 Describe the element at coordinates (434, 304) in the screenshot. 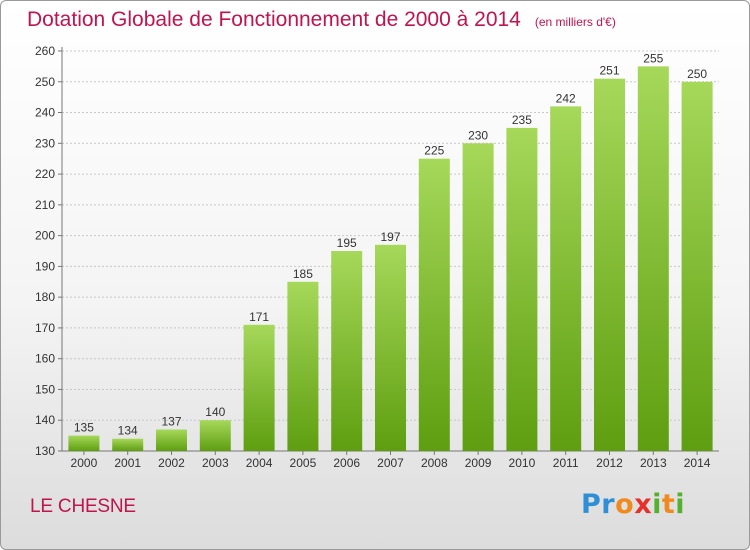

I see `bar-2008` at that location.